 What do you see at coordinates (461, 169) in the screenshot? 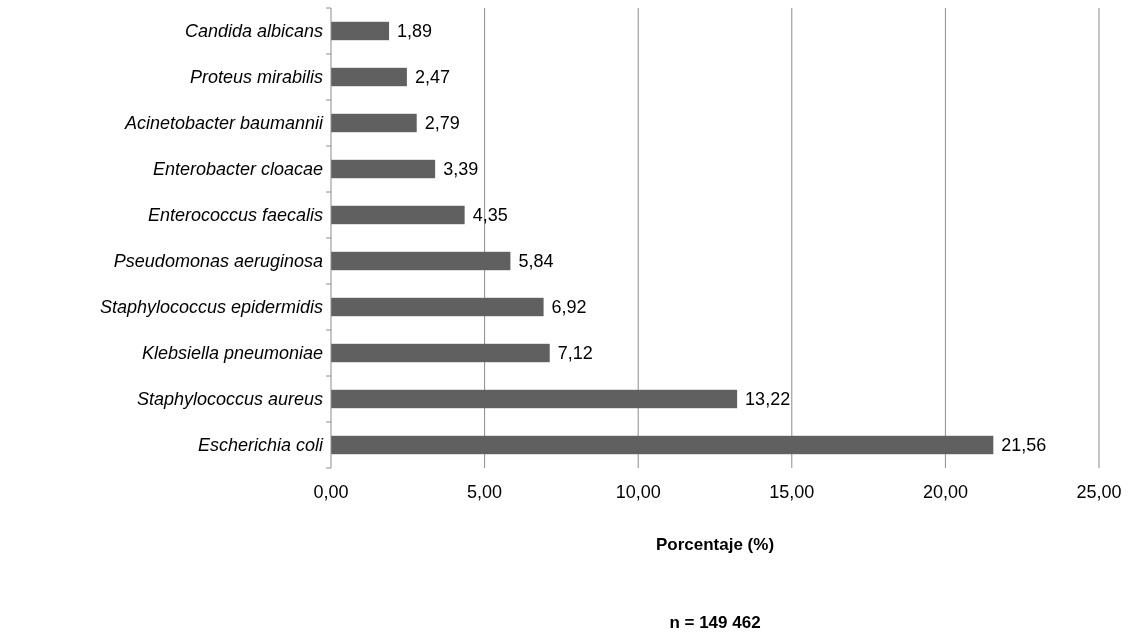
I see `data-label: 3,39` at bounding box center [461, 169].